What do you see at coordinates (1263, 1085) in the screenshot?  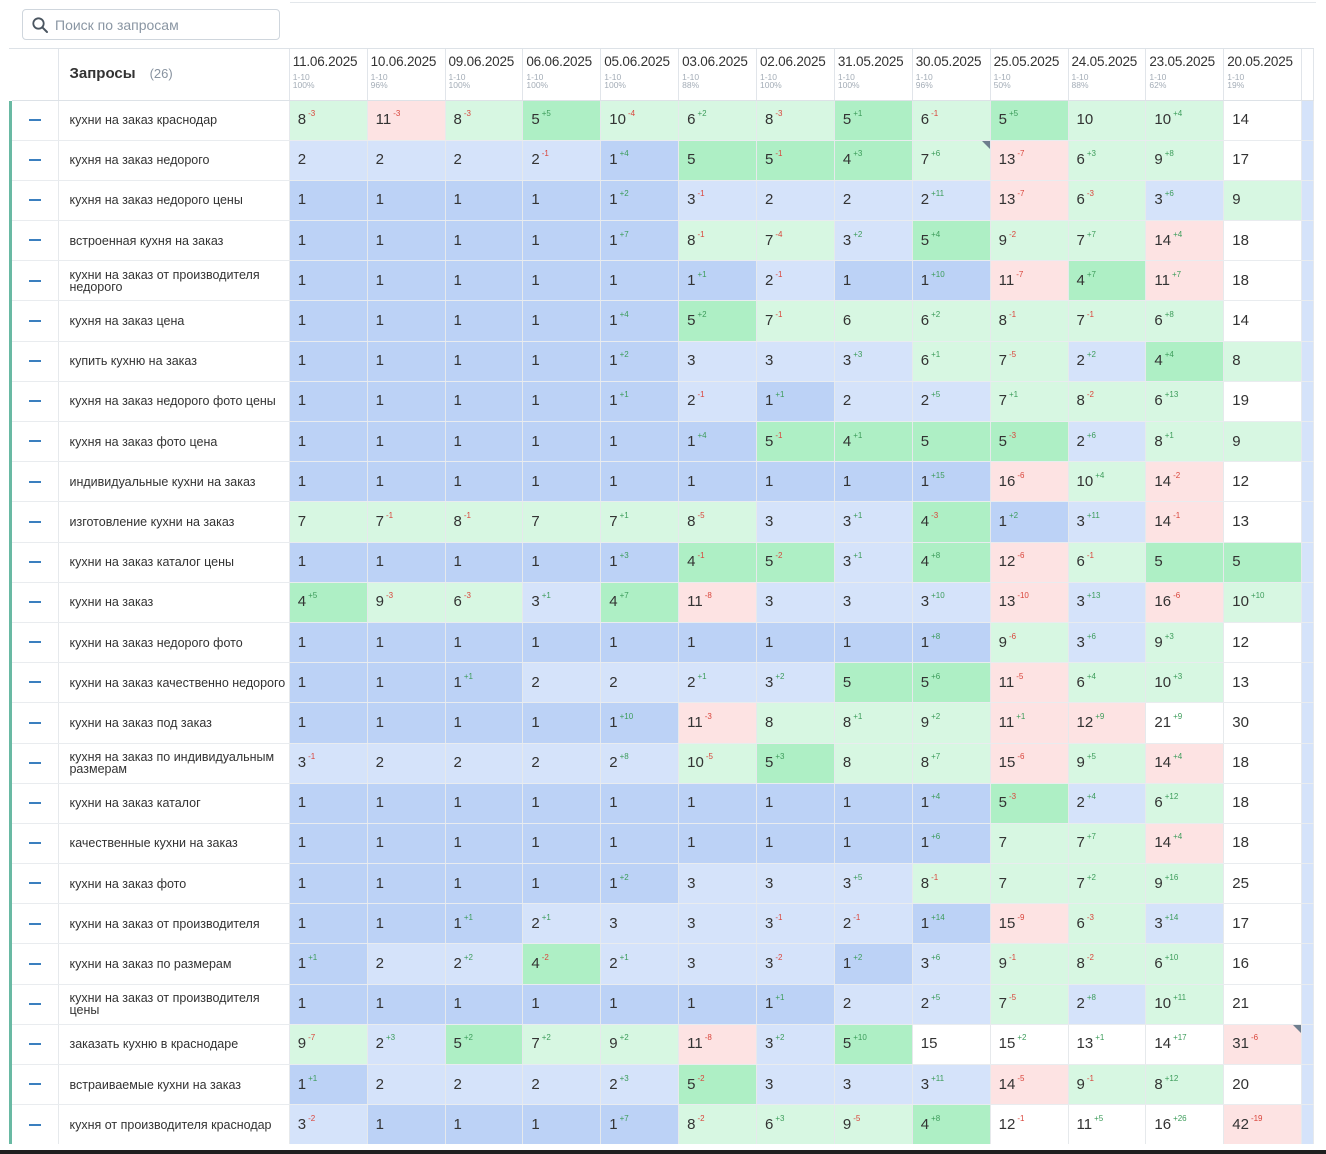 I see `position-cell: 20` at bounding box center [1263, 1085].